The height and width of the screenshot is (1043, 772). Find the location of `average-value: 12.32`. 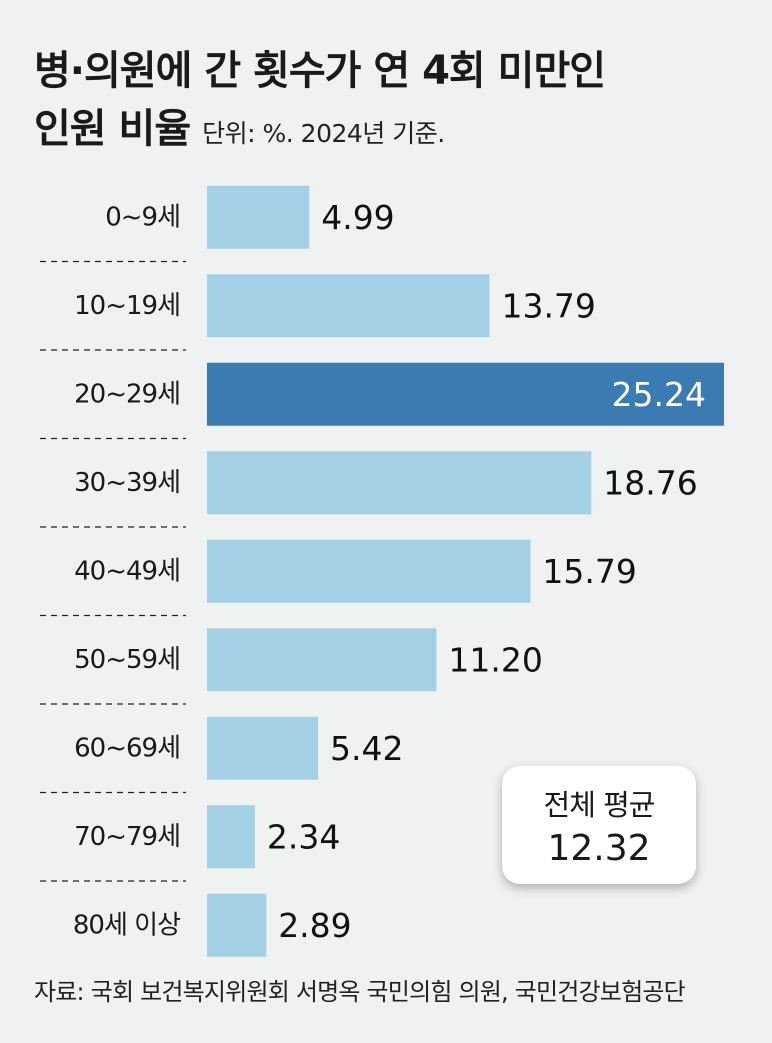

average-value: 12.32 is located at coordinates (599, 848).